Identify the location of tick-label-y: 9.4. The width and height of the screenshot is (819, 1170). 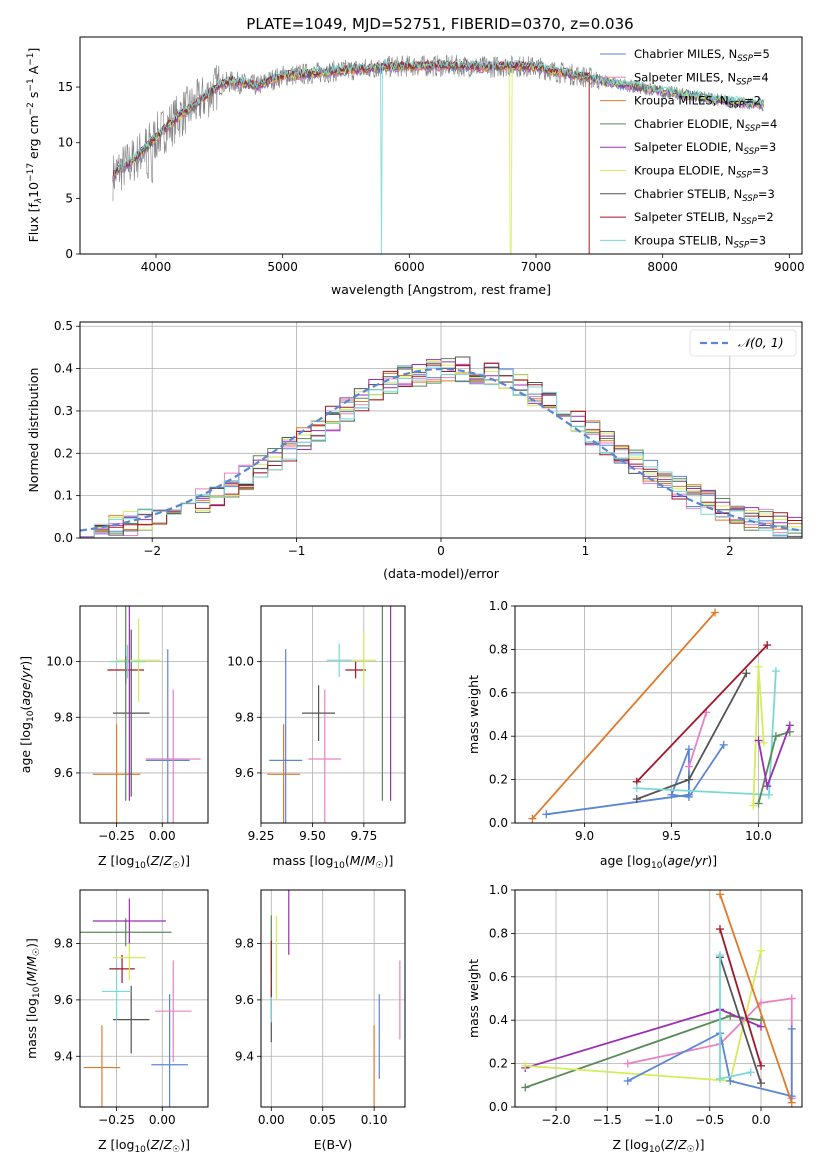
(244, 1056).